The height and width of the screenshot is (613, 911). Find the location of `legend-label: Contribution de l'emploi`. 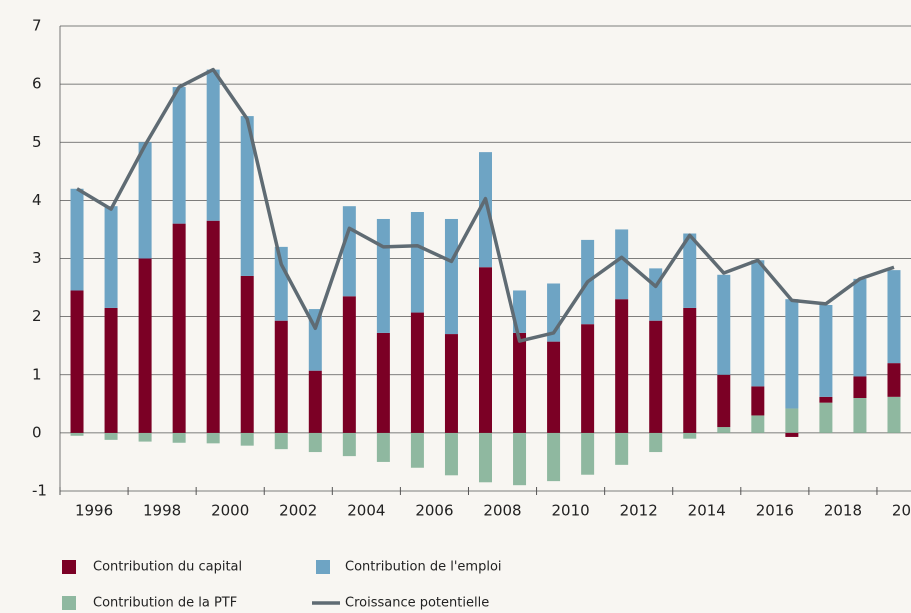

legend-label: Contribution de l'emploi is located at coordinates (423, 567).